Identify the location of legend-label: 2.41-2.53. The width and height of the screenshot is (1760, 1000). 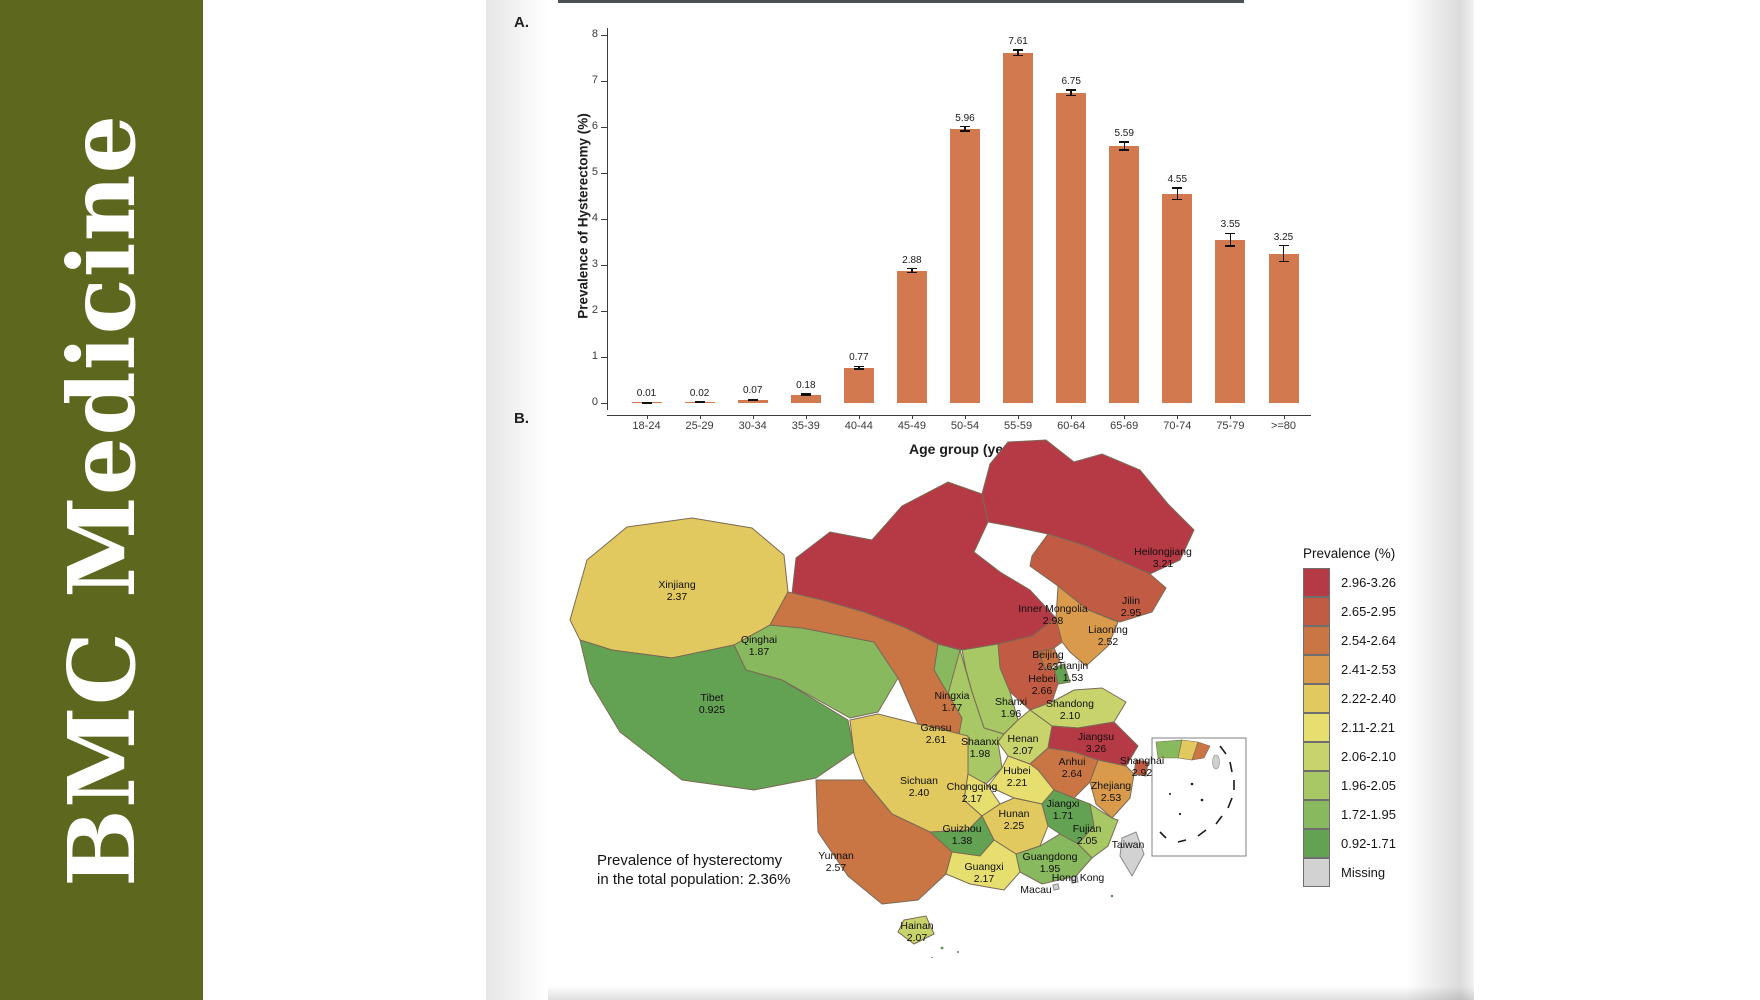
(1368, 669).